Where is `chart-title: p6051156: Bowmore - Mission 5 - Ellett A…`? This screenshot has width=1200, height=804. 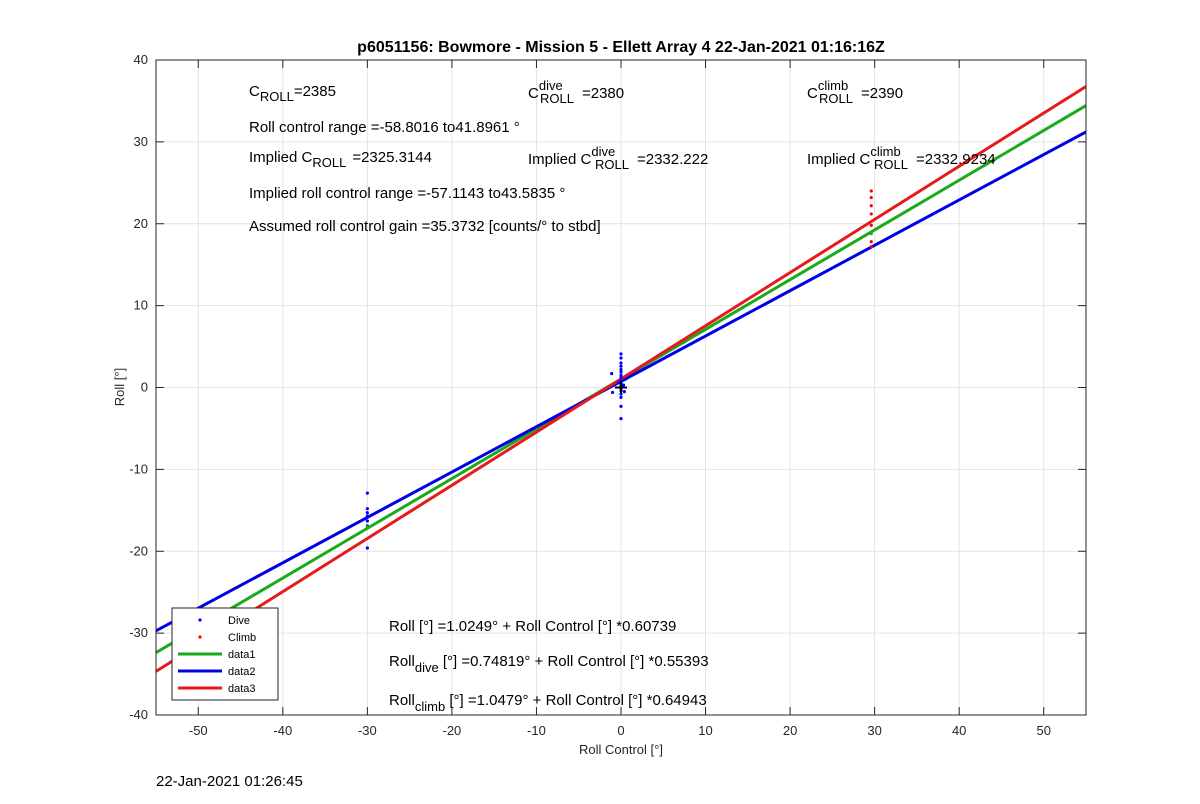
chart-title: p6051156: Bowmore - Mission 5 - Ellett A… is located at coordinates (621, 47).